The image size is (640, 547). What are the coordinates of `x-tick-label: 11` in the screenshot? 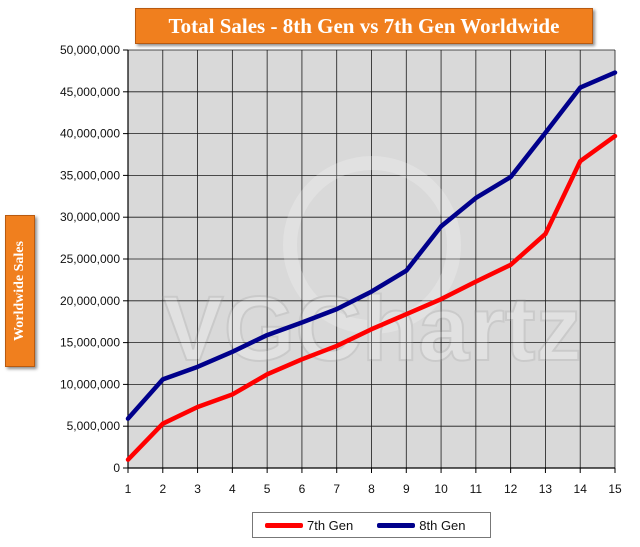 It's located at (476, 489).